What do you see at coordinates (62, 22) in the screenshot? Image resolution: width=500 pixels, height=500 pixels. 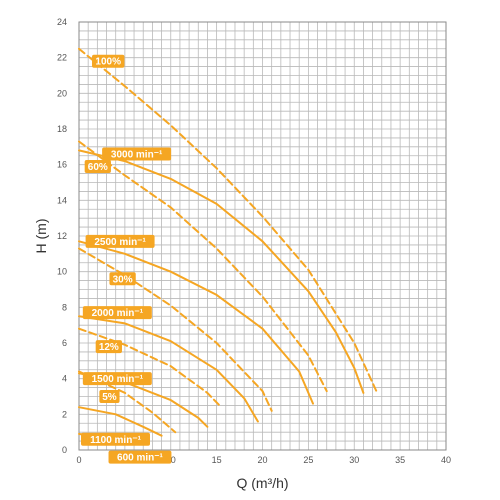 I see `y-tick-label: 24` at bounding box center [62, 22].